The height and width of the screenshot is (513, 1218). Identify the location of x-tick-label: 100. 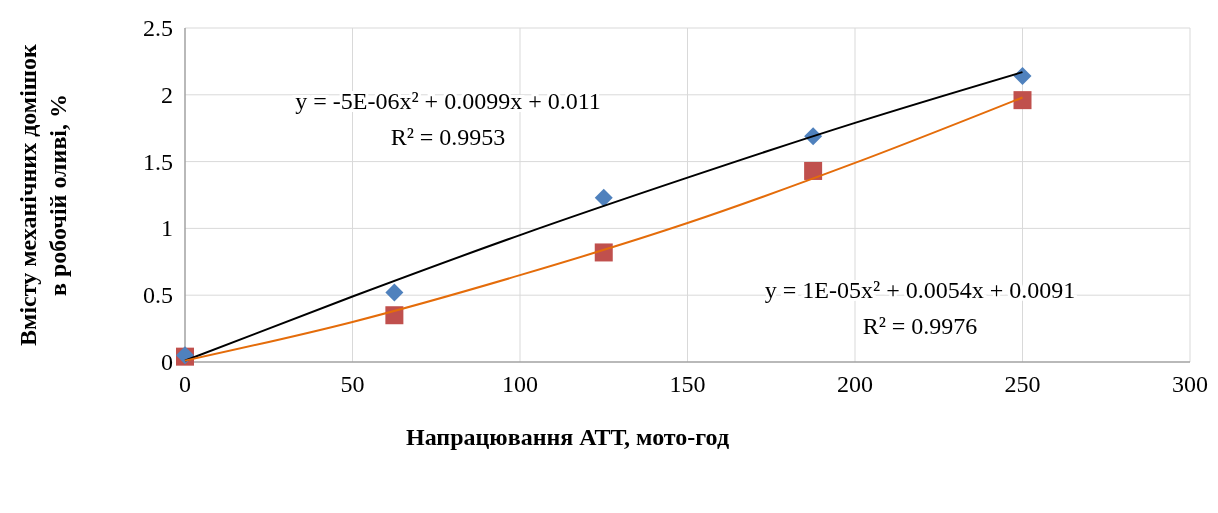
(520, 384).